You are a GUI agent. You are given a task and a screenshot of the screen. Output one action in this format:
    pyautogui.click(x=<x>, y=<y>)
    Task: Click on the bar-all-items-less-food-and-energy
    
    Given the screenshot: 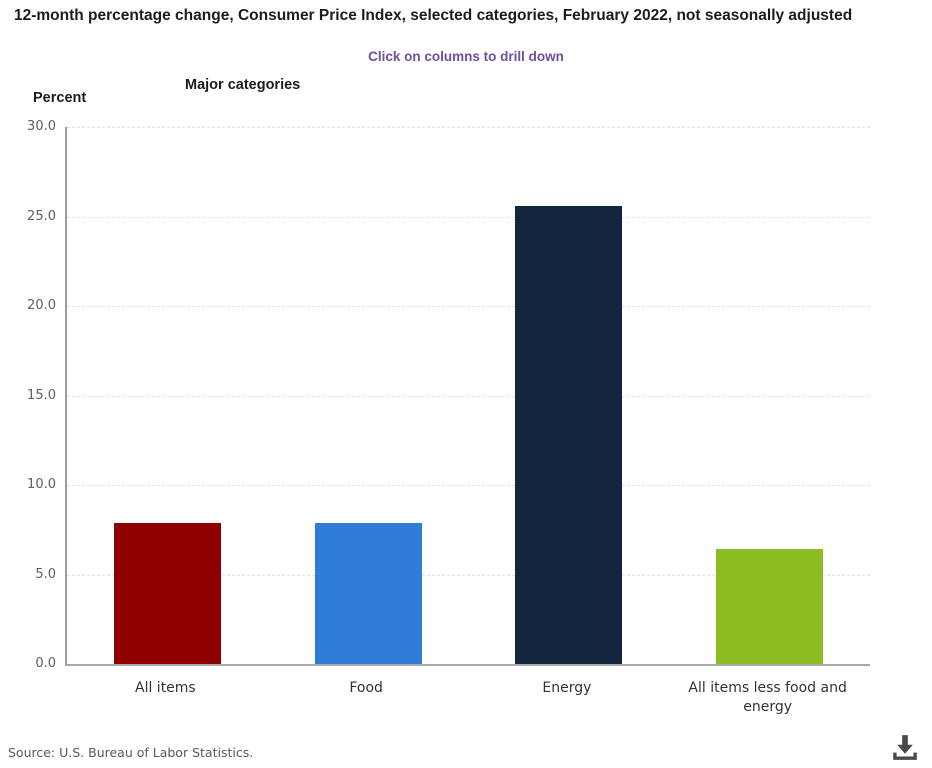 What is the action you would take?
    pyautogui.click(x=770, y=606)
    